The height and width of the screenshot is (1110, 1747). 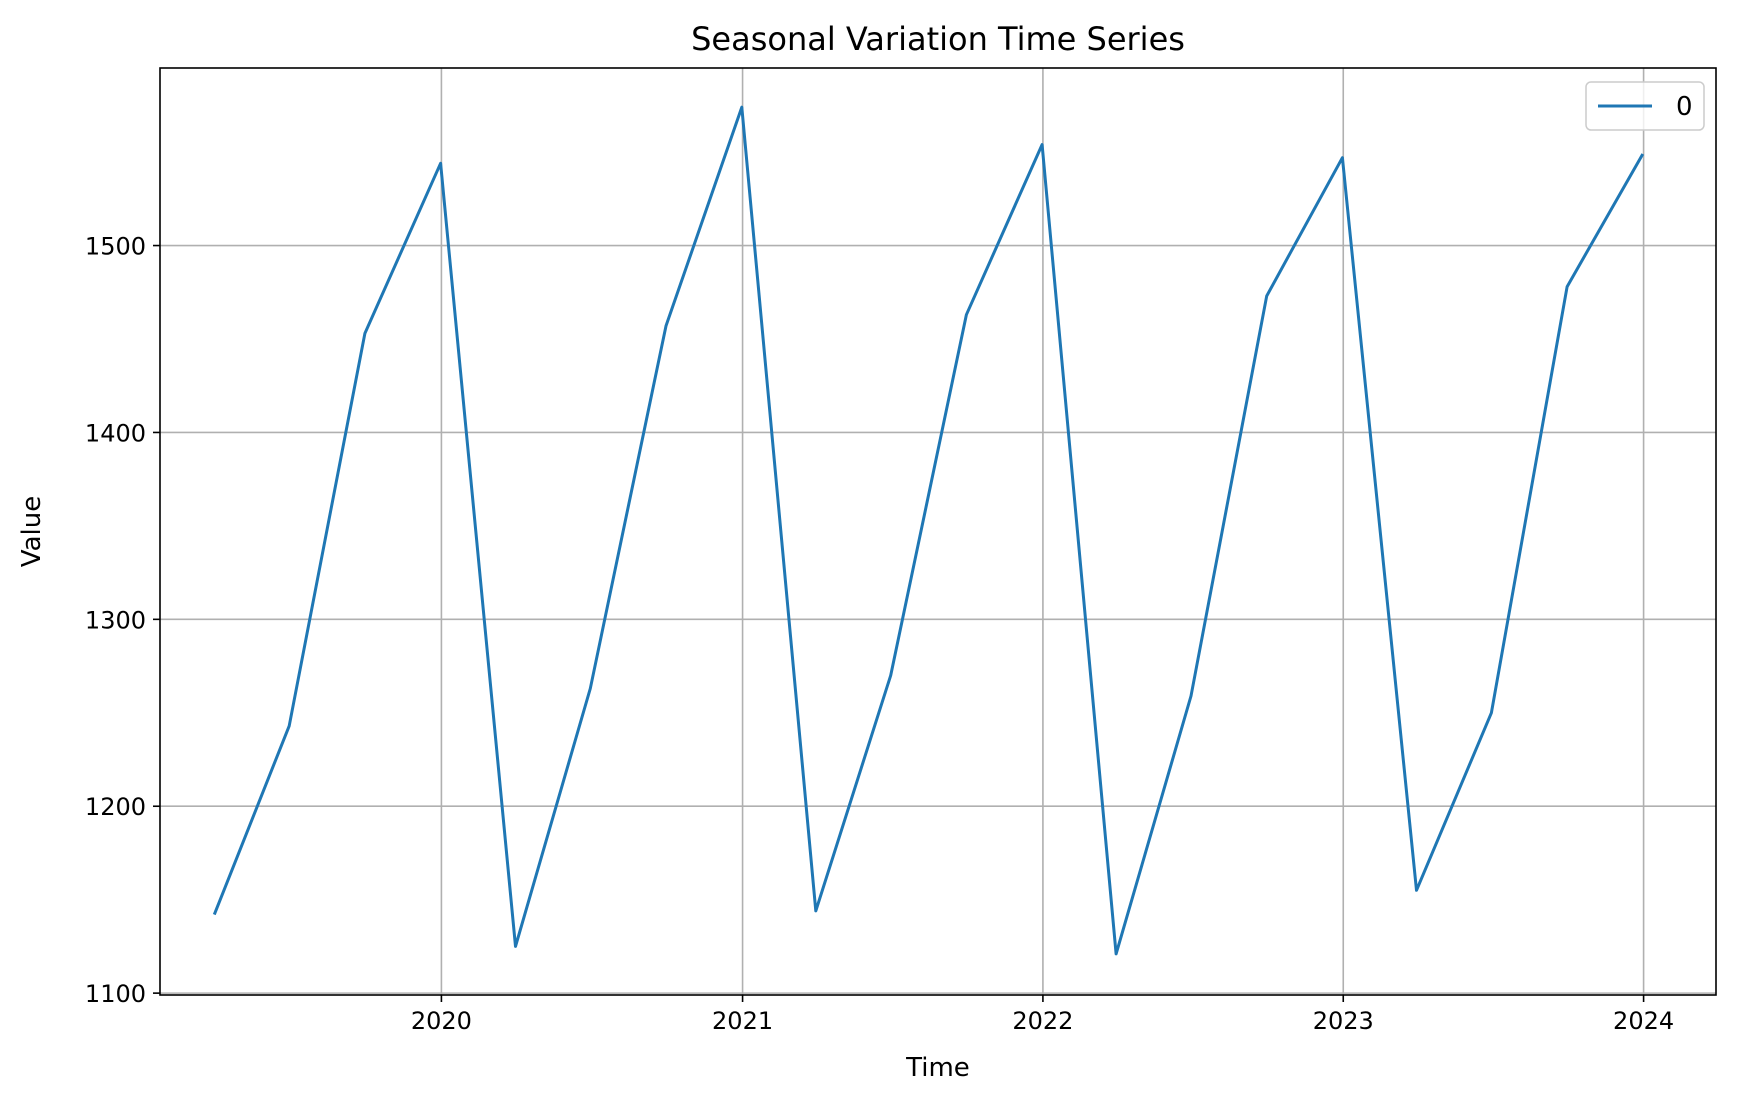 What do you see at coordinates (1643, 1021) in the screenshot?
I see `x-tick-label: 2024` at bounding box center [1643, 1021].